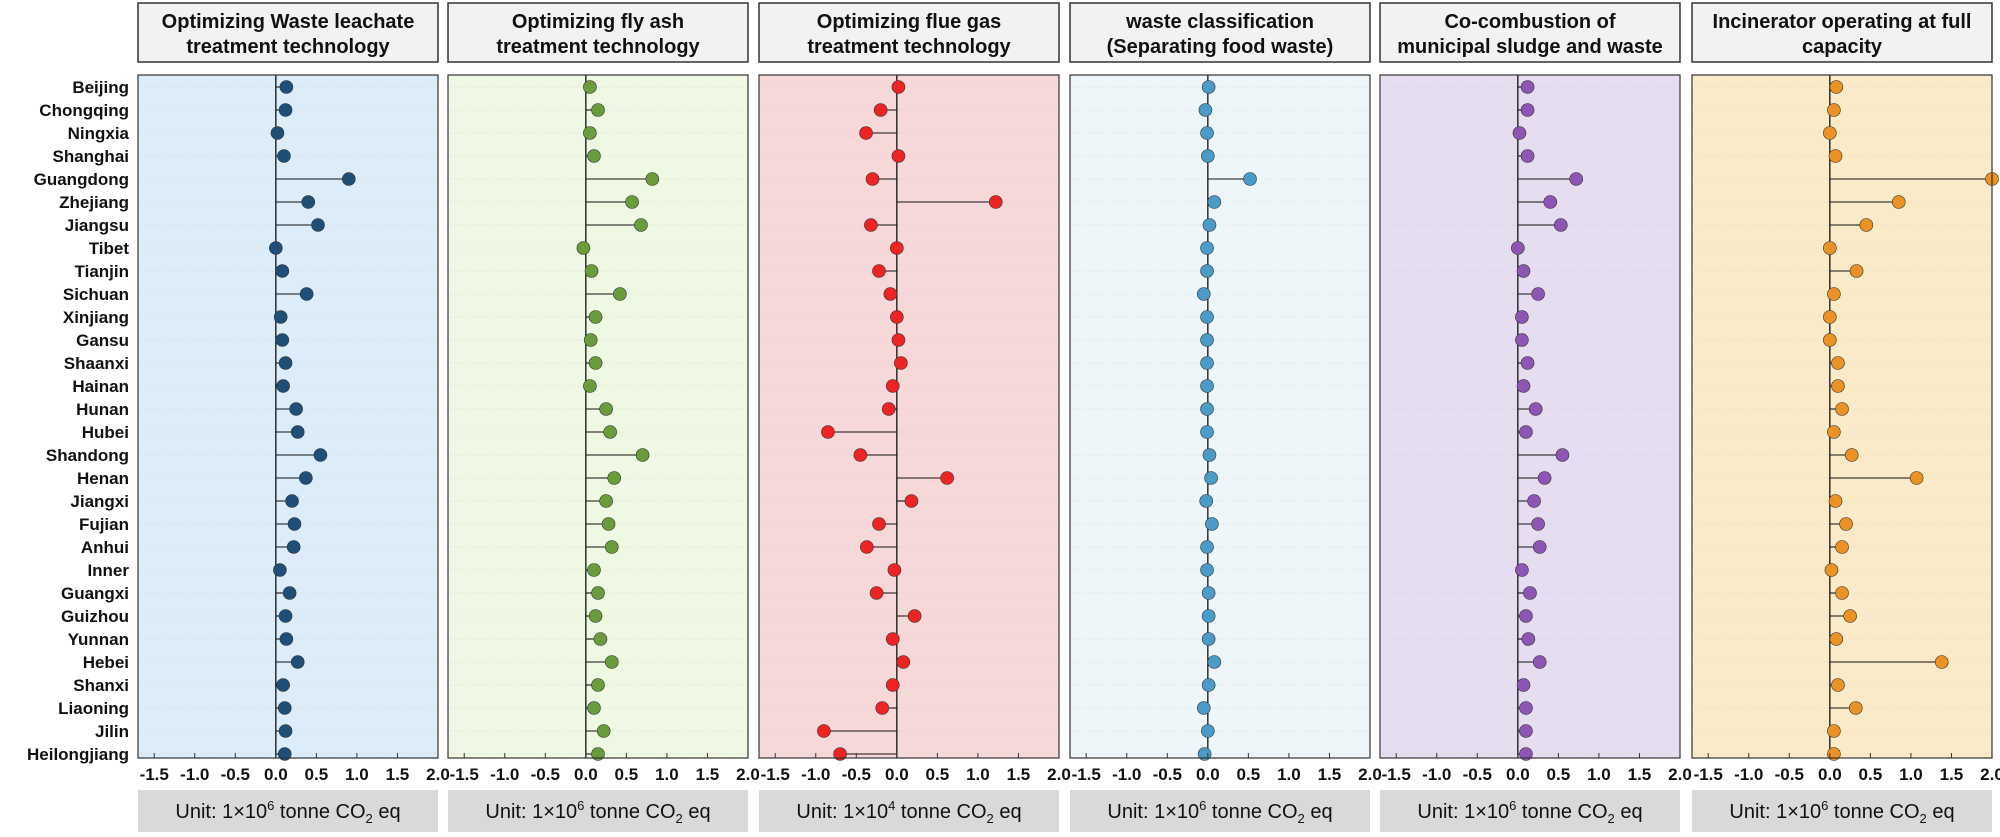 The image size is (2000, 837). Describe the element at coordinates (94, 202) in the screenshot. I see `region-label: Zhejiang` at that location.